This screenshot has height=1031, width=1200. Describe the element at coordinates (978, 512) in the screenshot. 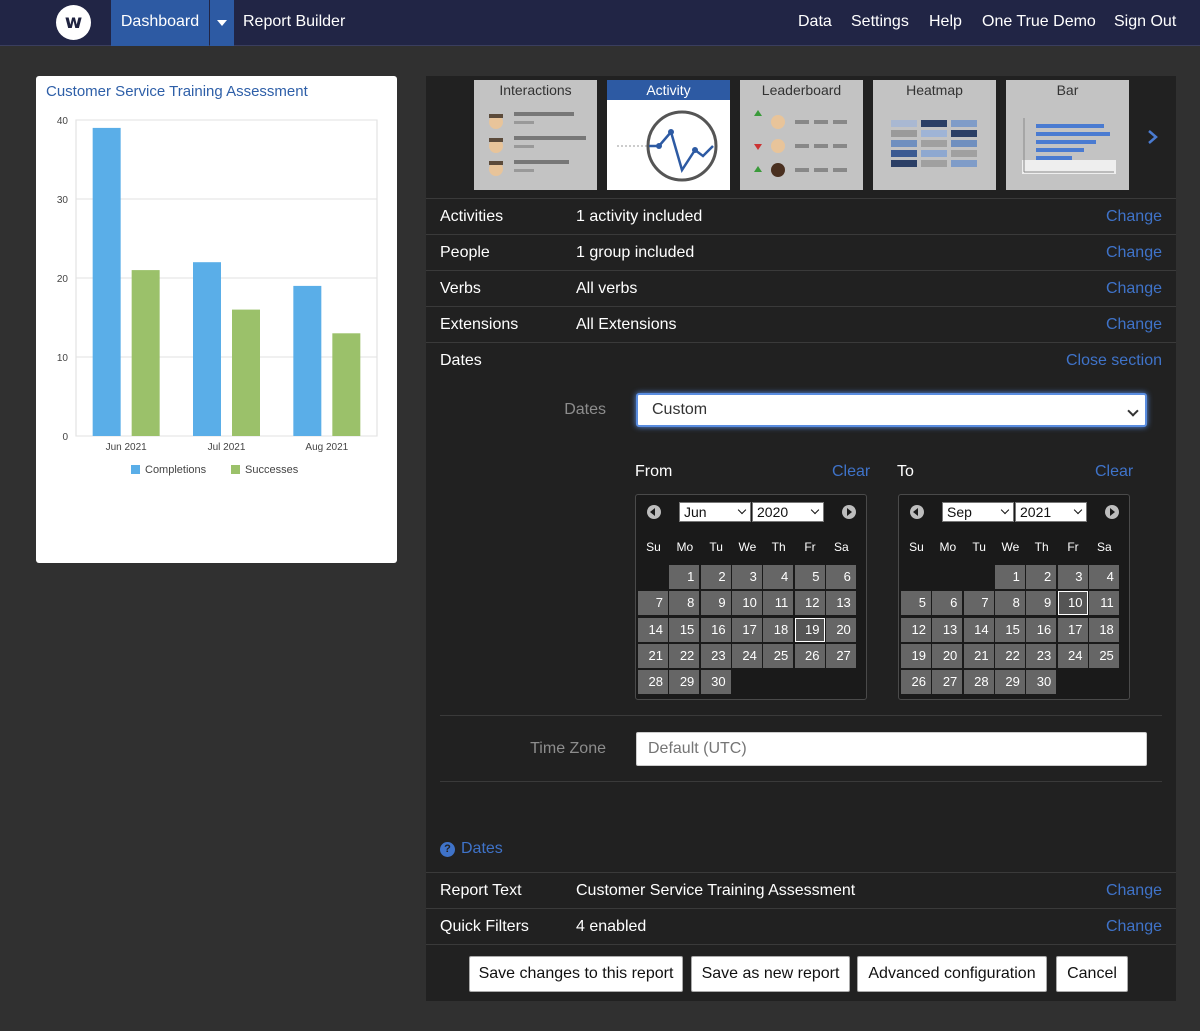

I see `to-month-select: Sep` at that location.